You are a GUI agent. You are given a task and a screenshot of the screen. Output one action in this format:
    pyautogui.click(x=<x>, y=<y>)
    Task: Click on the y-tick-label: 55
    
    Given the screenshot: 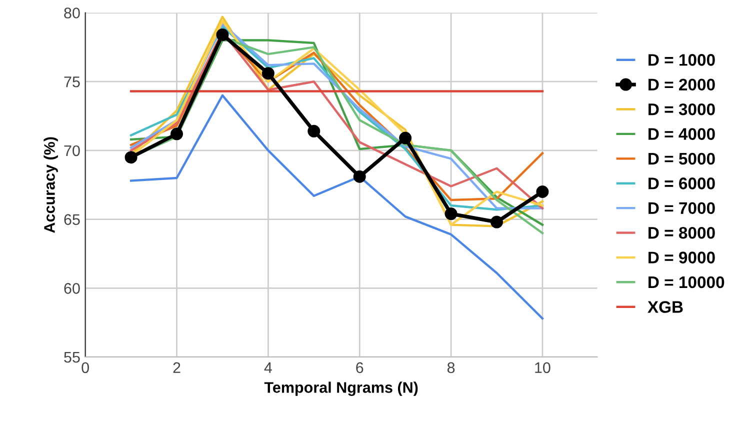 What is the action you would take?
    pyautogui.click(x=72, y=357)
    